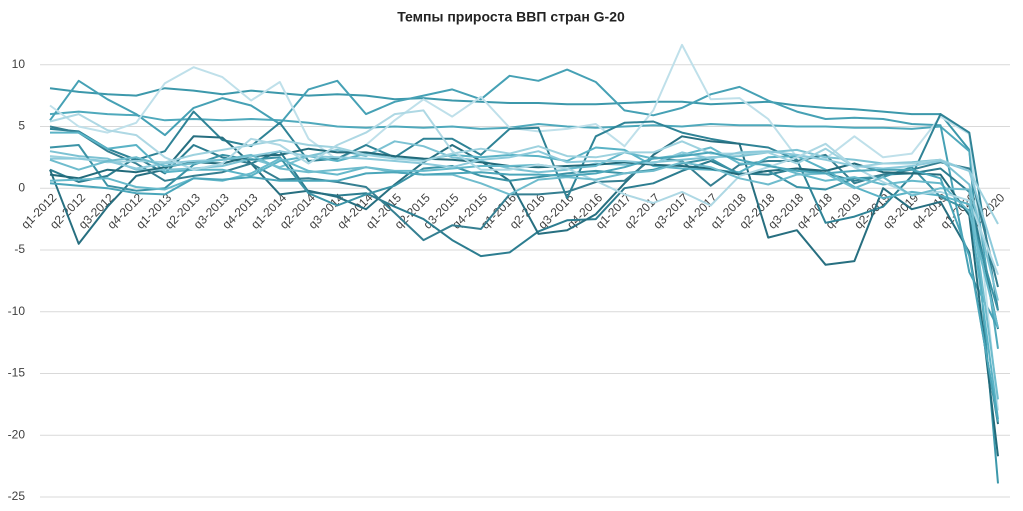 Image resolution: width=1023 pixels, height=511 pixels. I want to click on y-tick-label: -15, so click(17, 373).